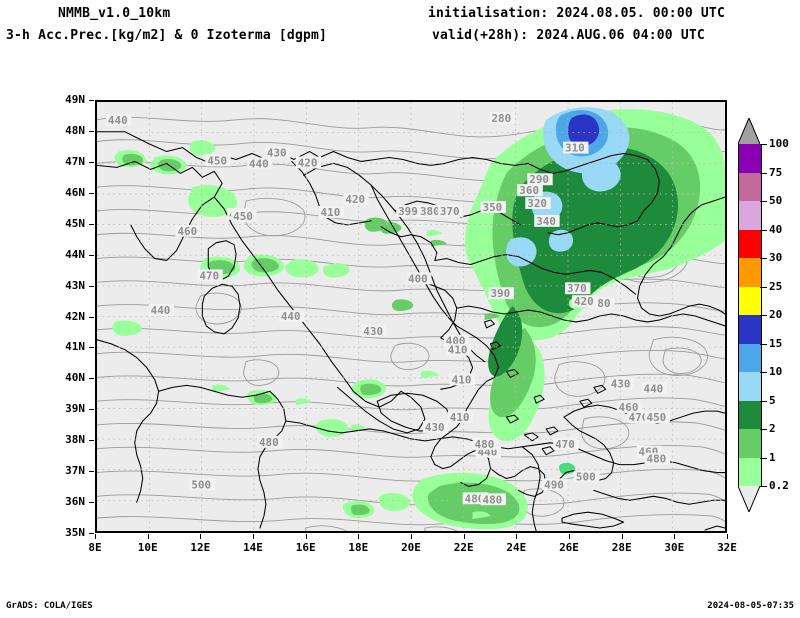 The image size is (800, 618). What do you see at coordinates (750, 606) in the screenshot?
I see `footer-timestamp: 2024-08-05-07:35` at bounding box center [750, 606].